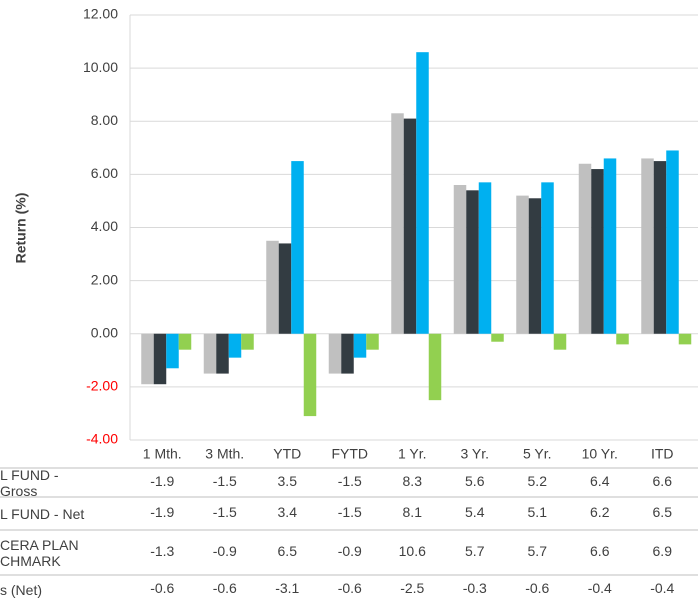  I want to click on row-header: s (Net), so click(21, 589).